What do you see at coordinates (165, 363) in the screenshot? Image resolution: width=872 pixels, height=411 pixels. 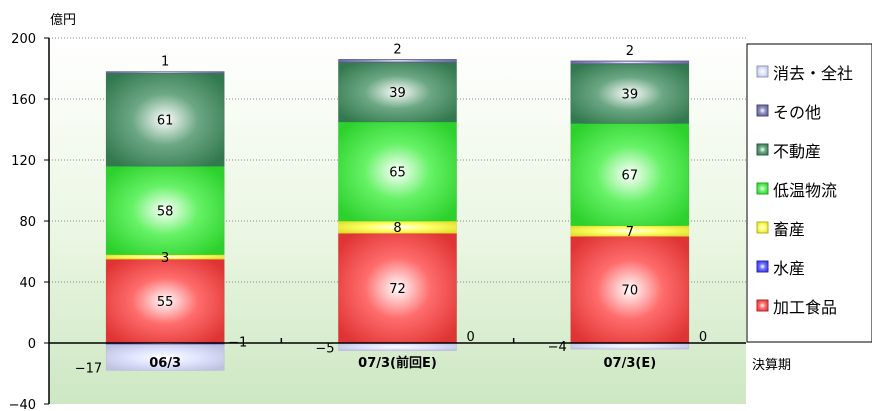 I see `x-category-label: 06/3` at bounding box center [165, 363].